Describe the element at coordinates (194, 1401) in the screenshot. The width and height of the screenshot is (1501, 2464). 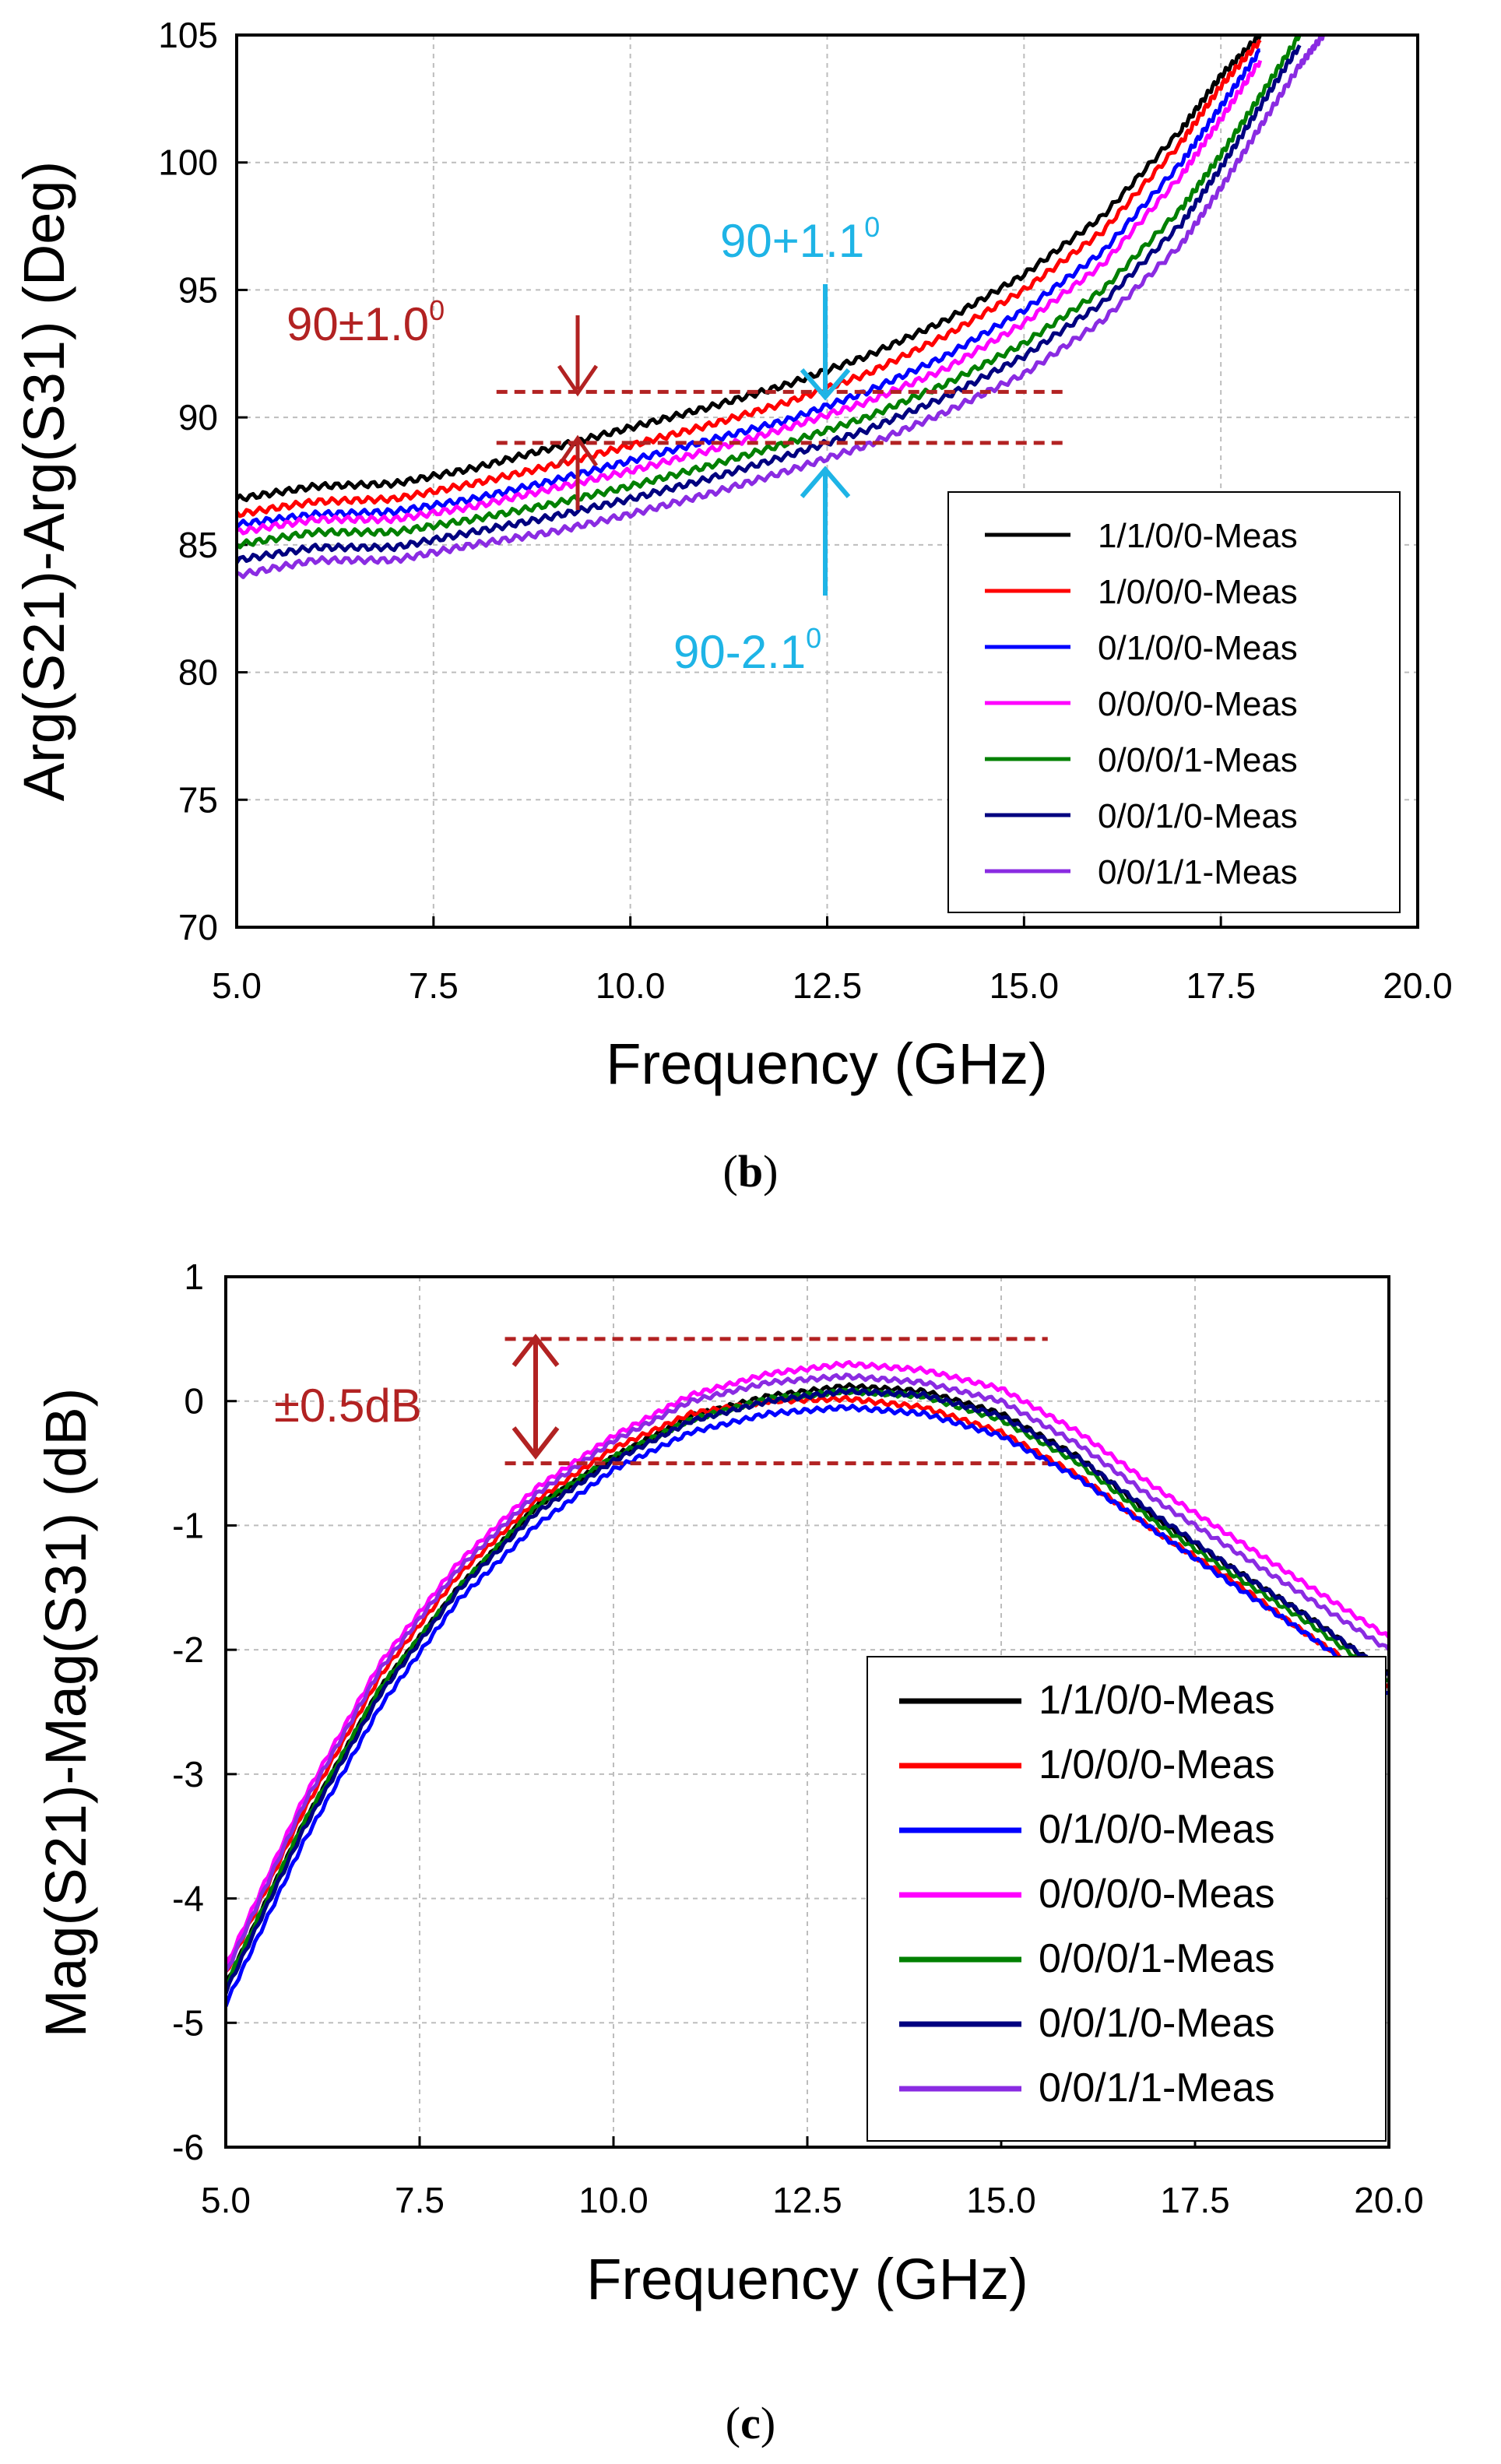
I see `y-tick-label: 0` at that location.